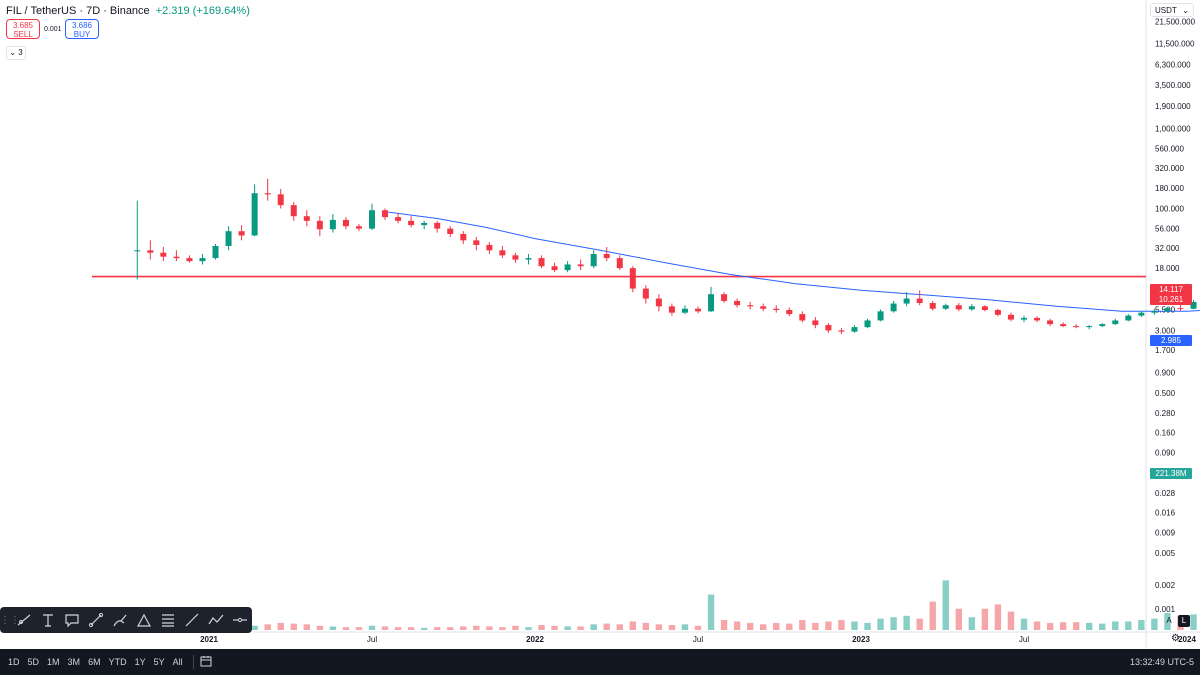 The height and width of the screenshot is (675, 1200). Describe the element at coordinates (177, 662) in the screenshot. I see `timeframe-all: All` at that location.